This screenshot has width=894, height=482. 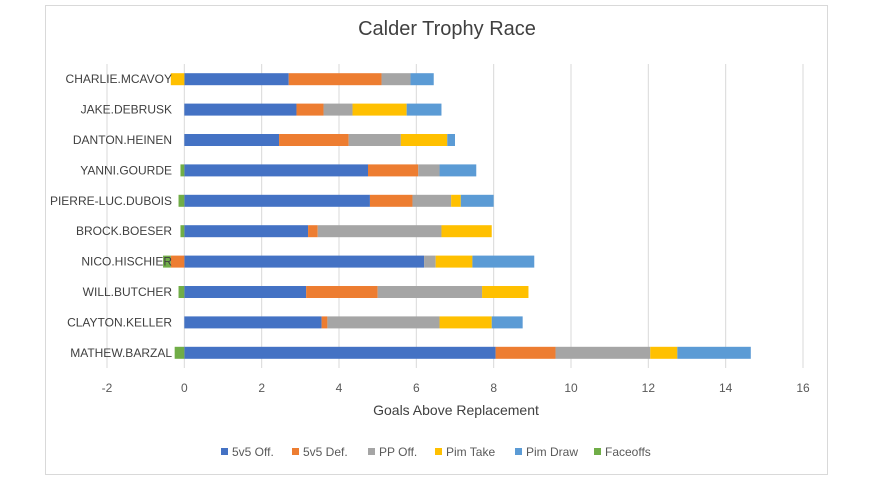 I want to click on x-tick-label: 8, so click(x=493, y=388).